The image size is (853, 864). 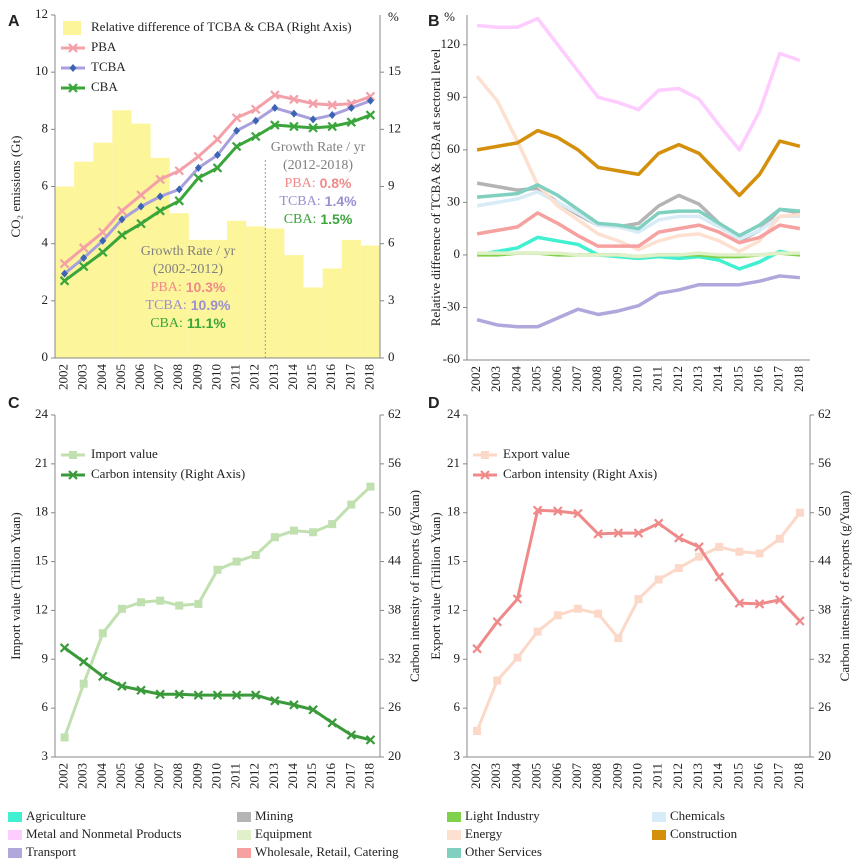 I want to click on x-tick-label: 2018, so click(x=798, y=379).